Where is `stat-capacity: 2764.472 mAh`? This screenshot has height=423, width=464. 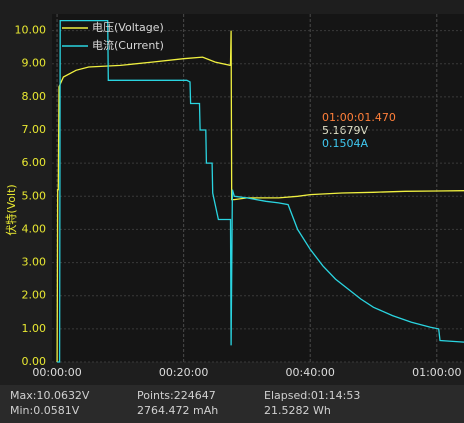
stat-capacity: 2764.472 mAh is located at coordinates (177, 410).